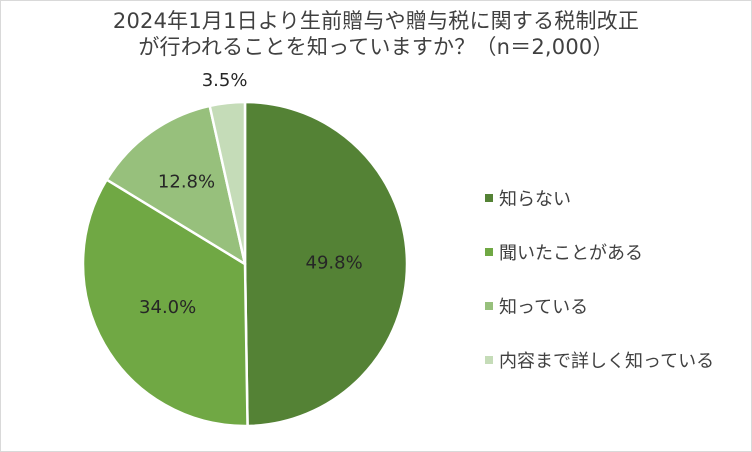 Image resolution: width=752 pixels, height=452 pixels. I want to click on data-label: 3.5%, so click(225, 80).